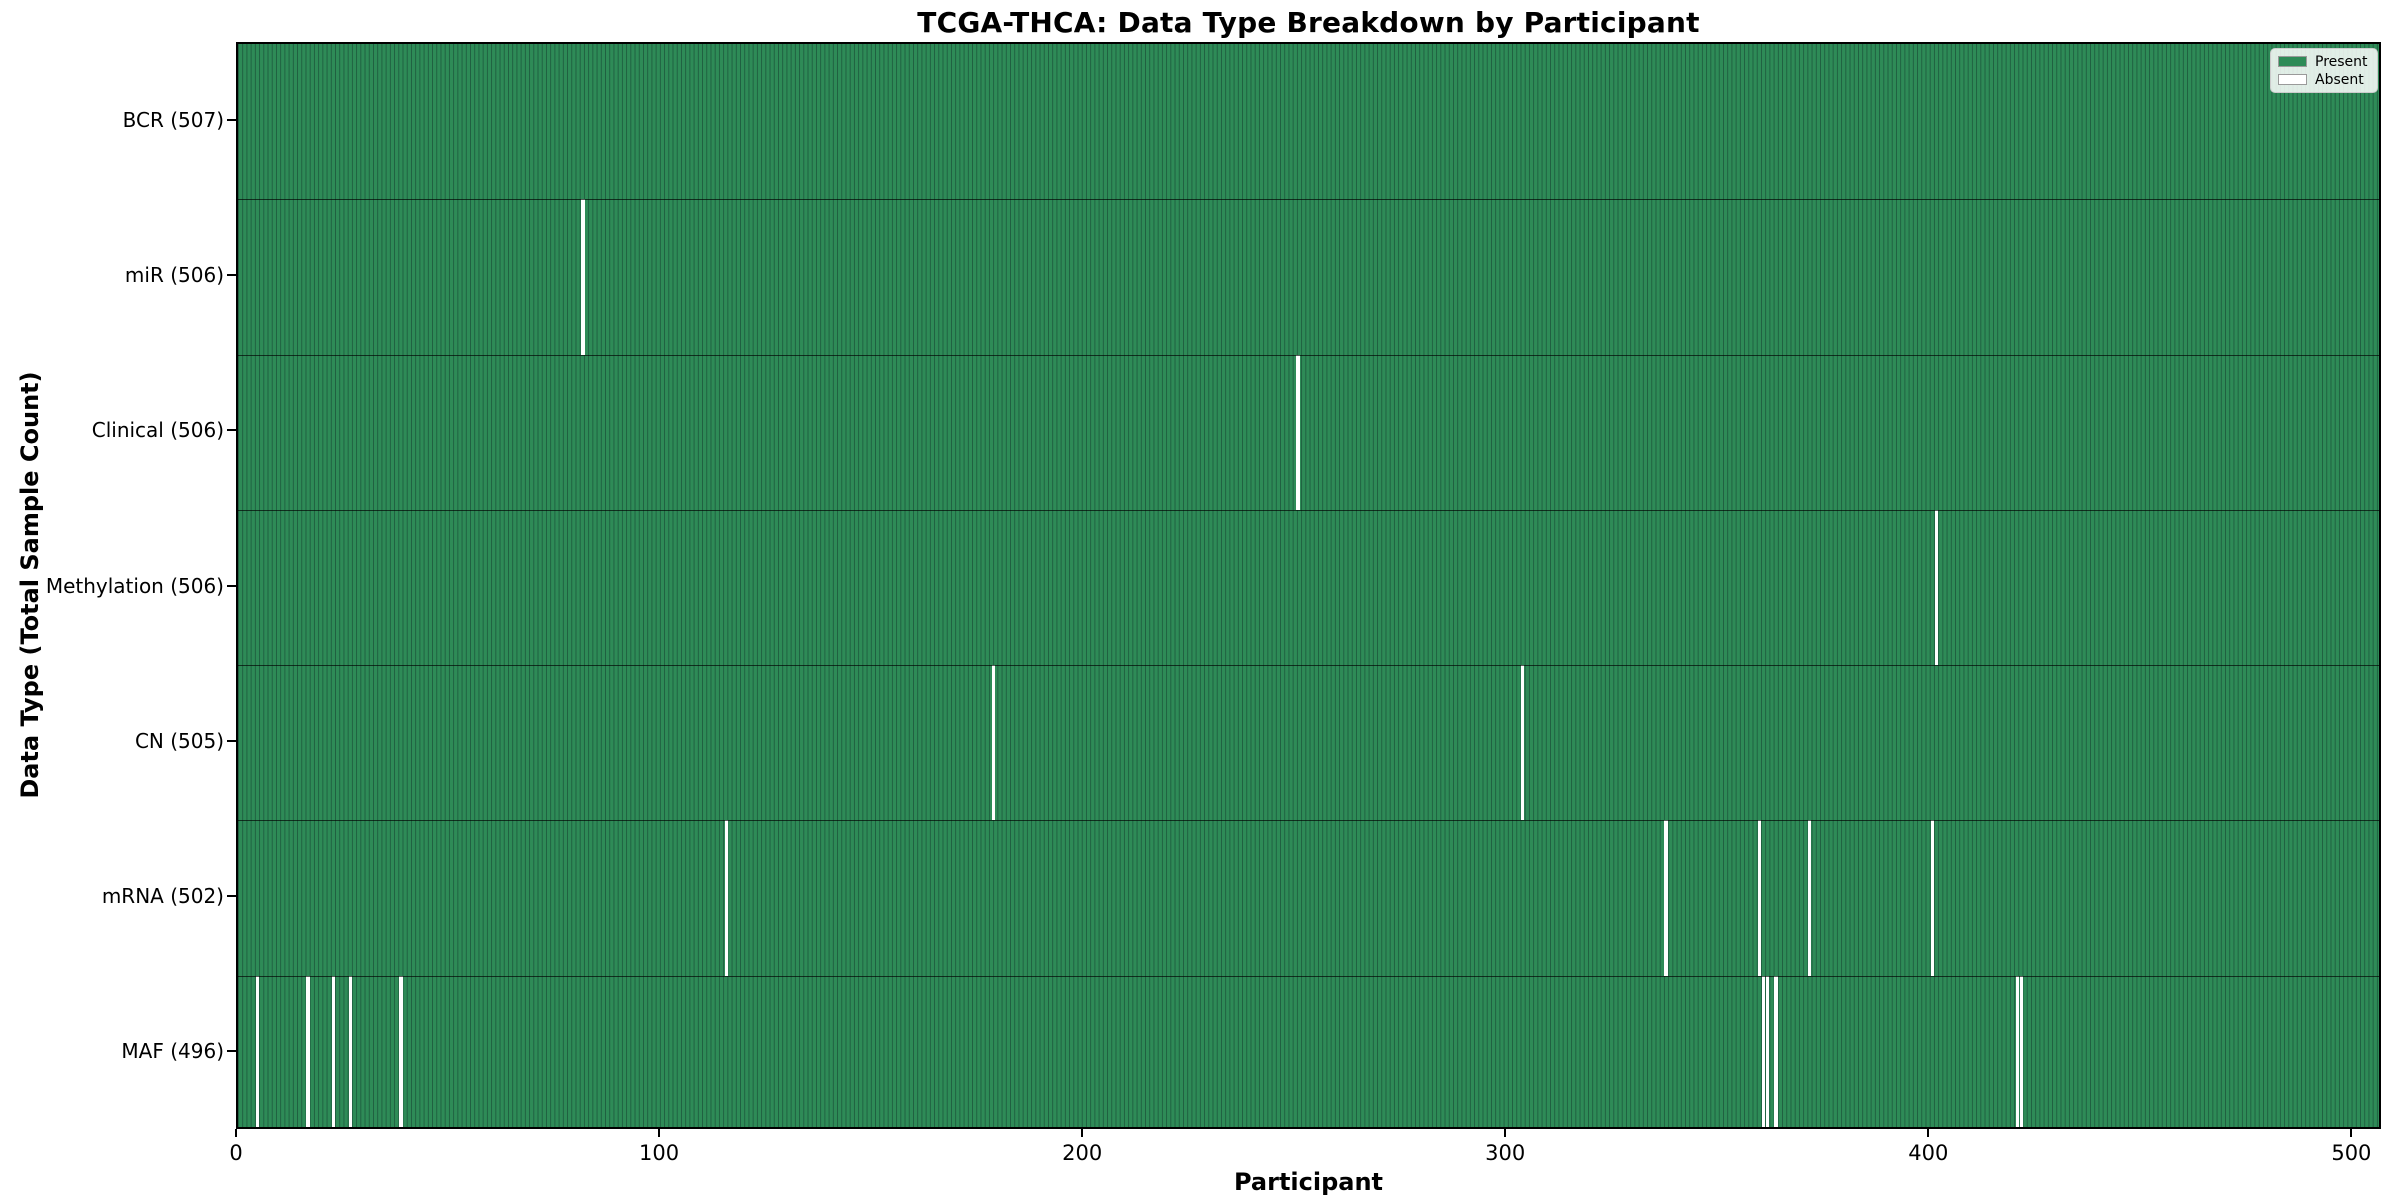 The height and width of the screenshot is (1200, 2400). What do you see at coordinates (2292, 79) in the screenshot?
I see `legend-swatch-absent` at bounding box center [2292, 79].